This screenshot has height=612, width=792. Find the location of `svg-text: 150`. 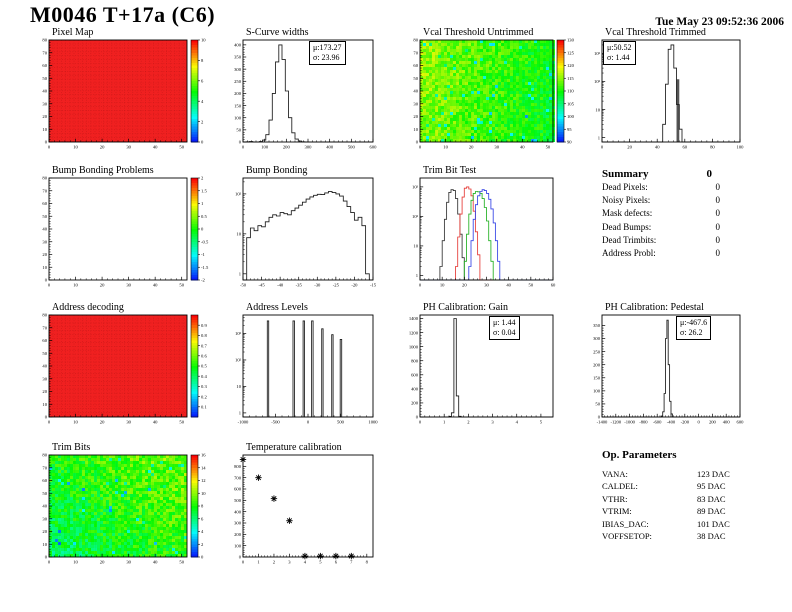

svg-text: 150 is located at coordinates (238, 105).